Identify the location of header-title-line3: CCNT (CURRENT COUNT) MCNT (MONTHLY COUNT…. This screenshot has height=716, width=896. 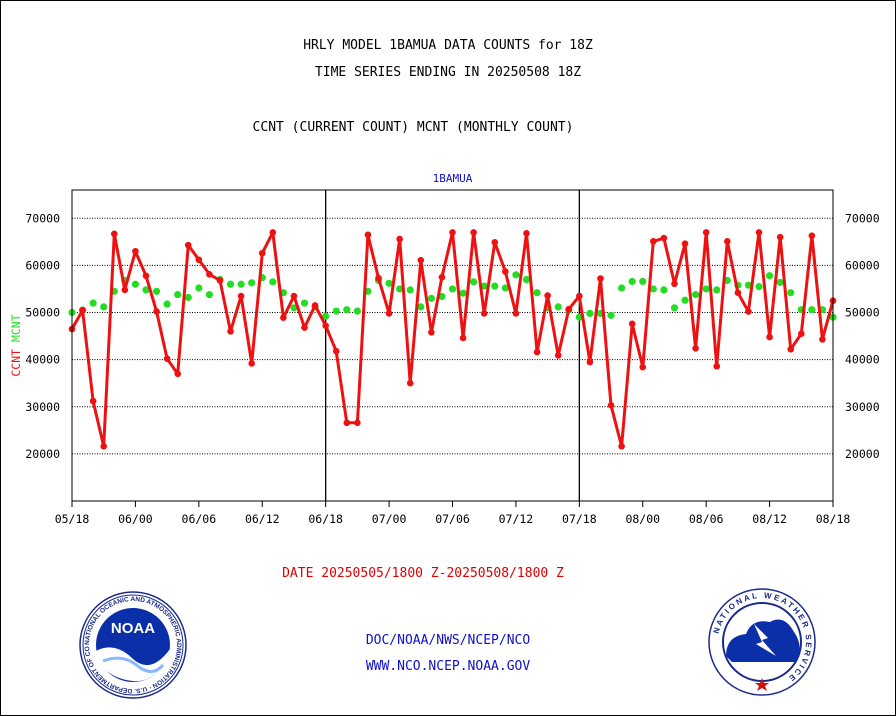
(413, 127).